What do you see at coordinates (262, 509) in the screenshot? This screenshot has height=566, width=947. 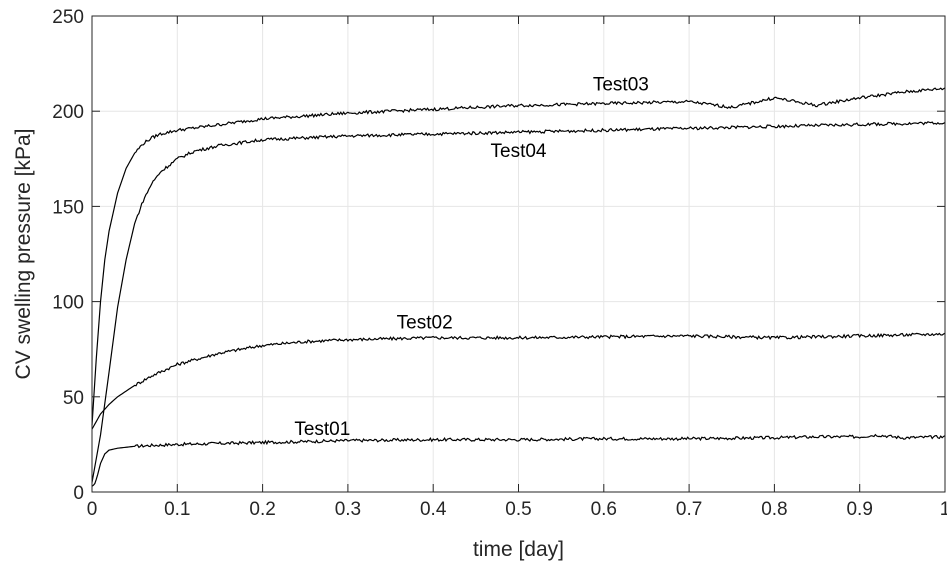 I see `x-tick-label: 0.2` at bounding box center [262, 509].